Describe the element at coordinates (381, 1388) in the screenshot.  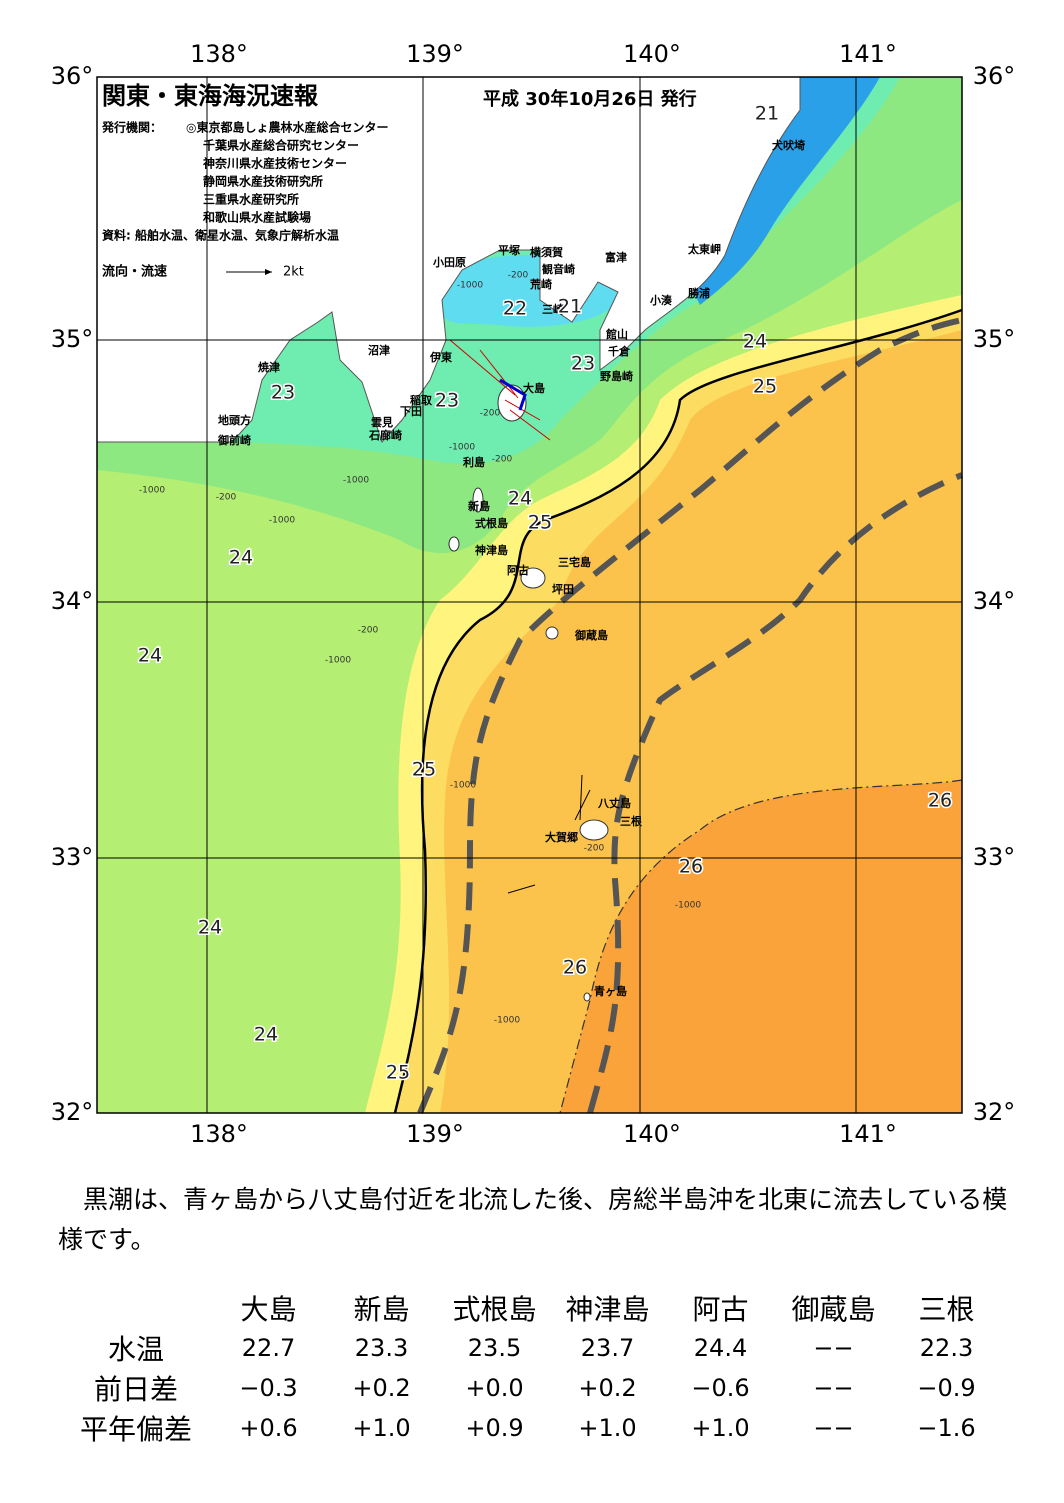
I see `cell: +0.2` at that location.